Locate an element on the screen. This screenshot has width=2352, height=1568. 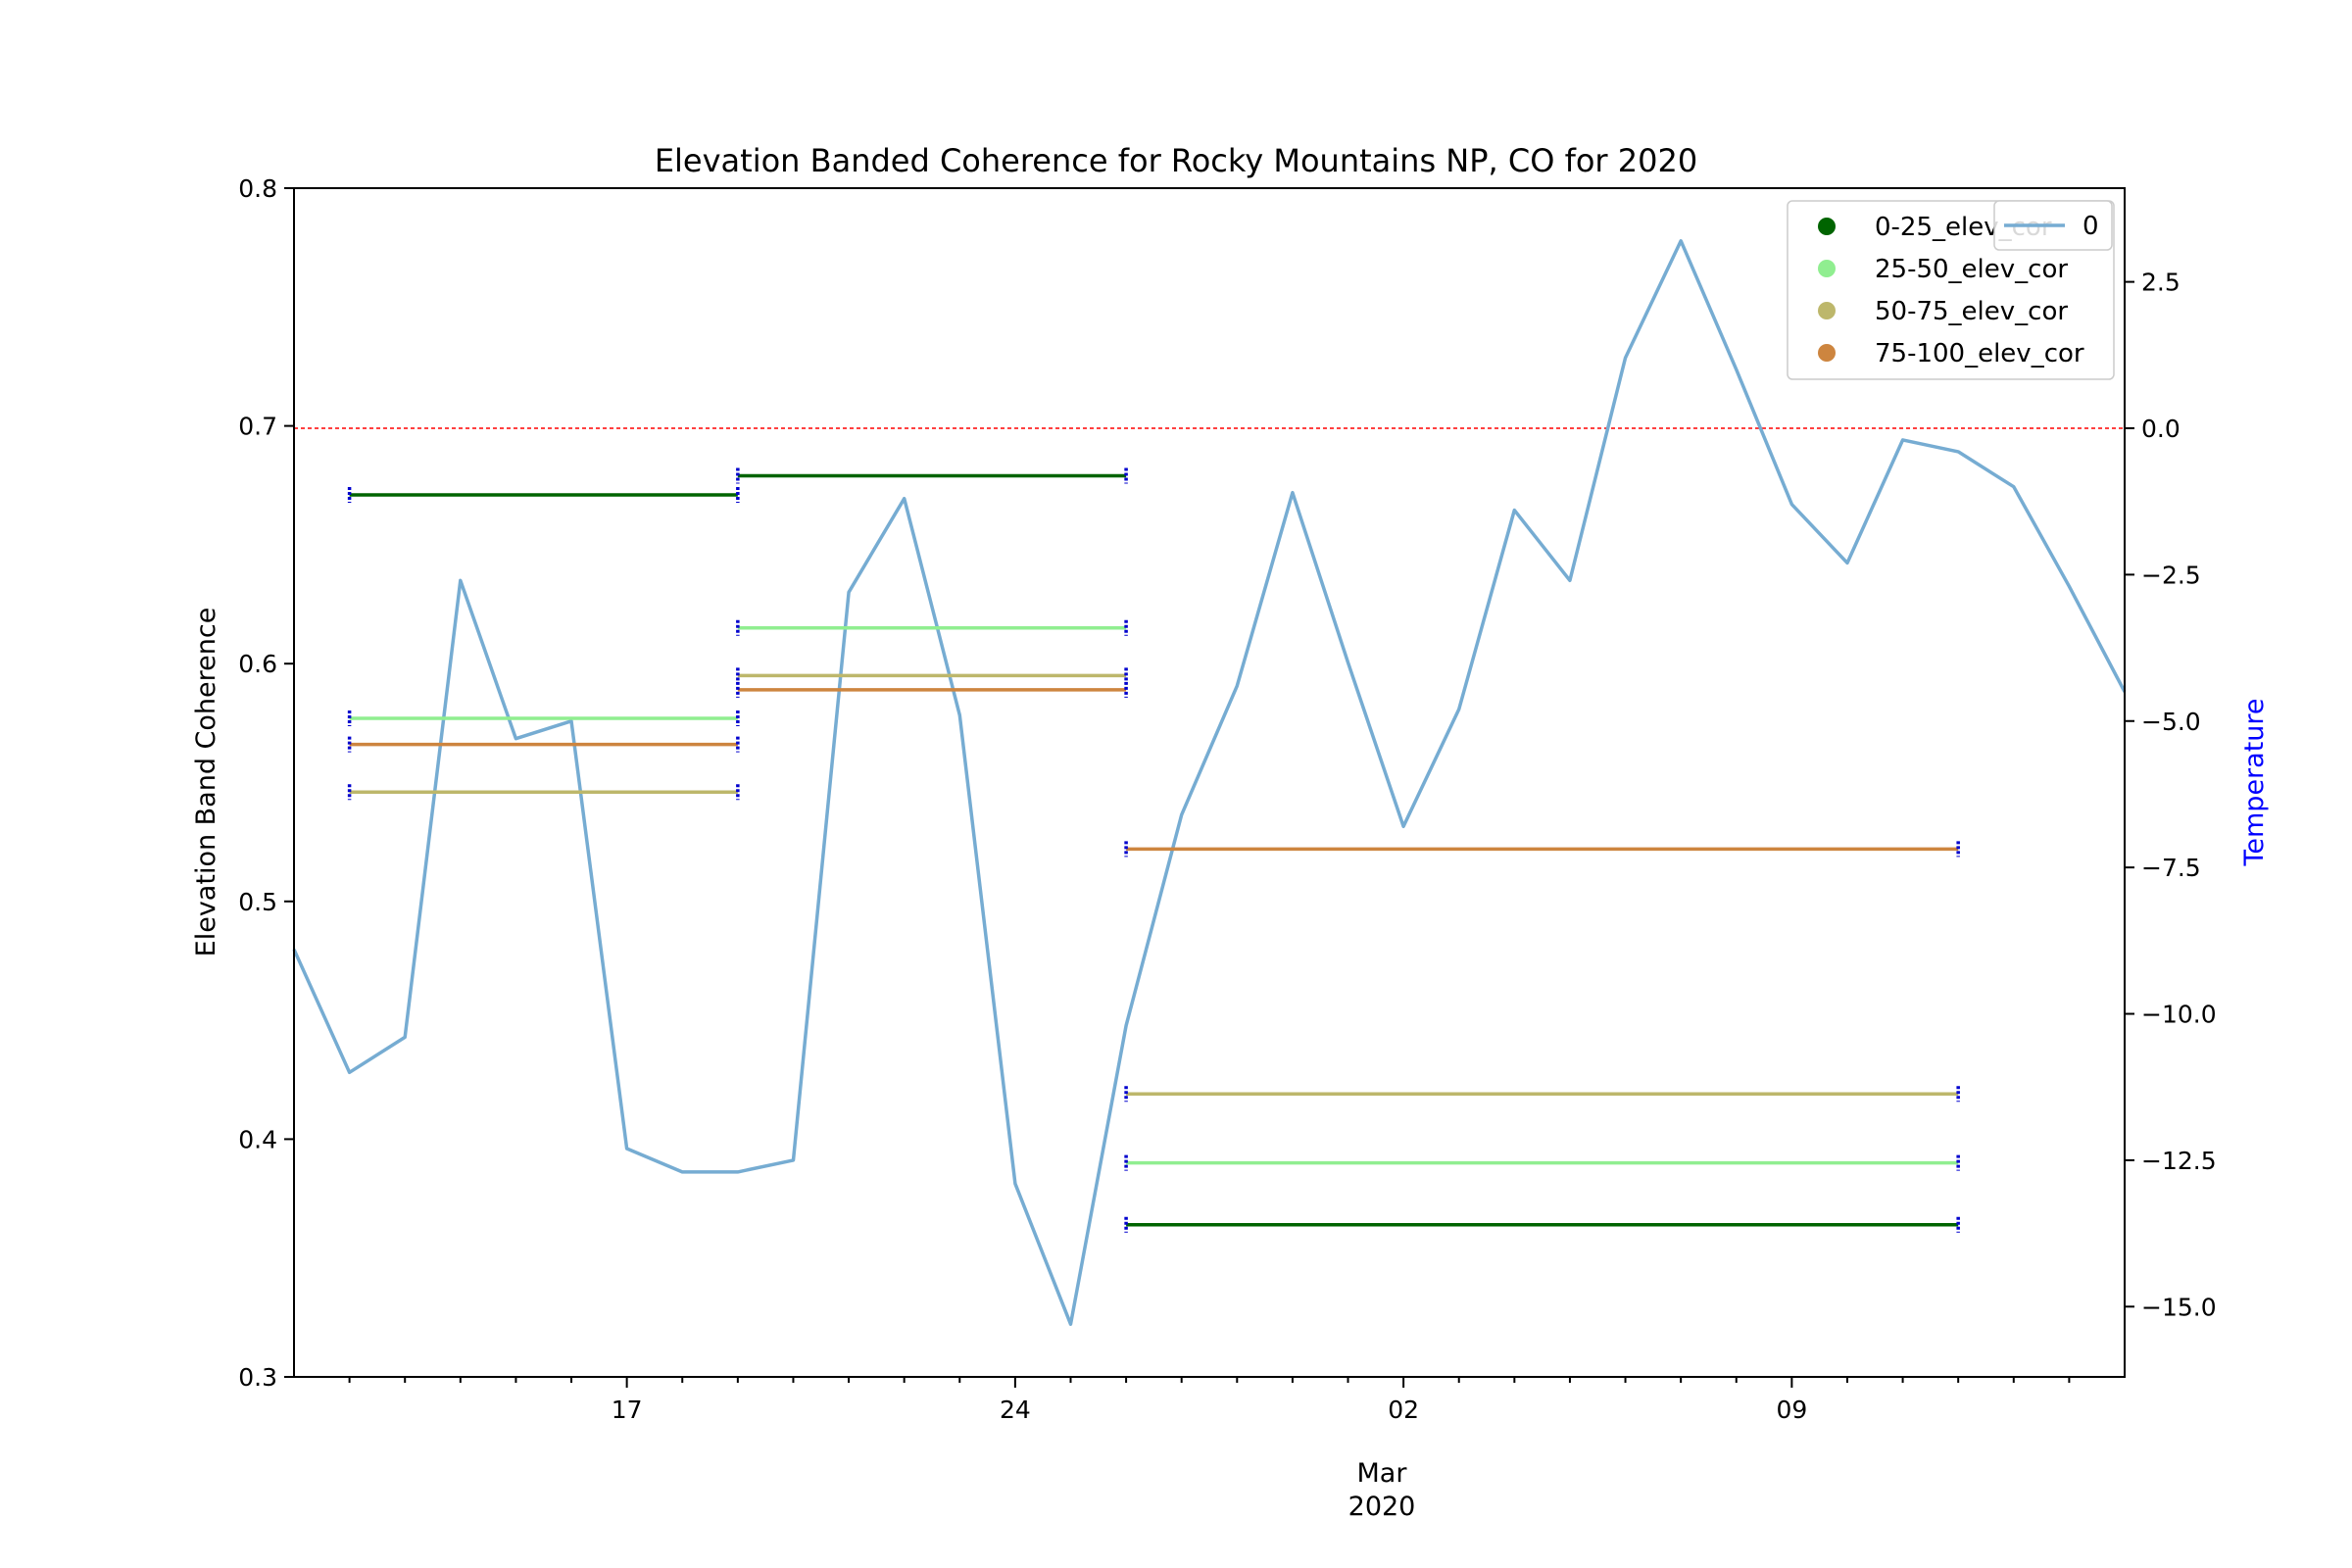
y2-tick-label: −12.5 is located at coordinates (2179, 1161).